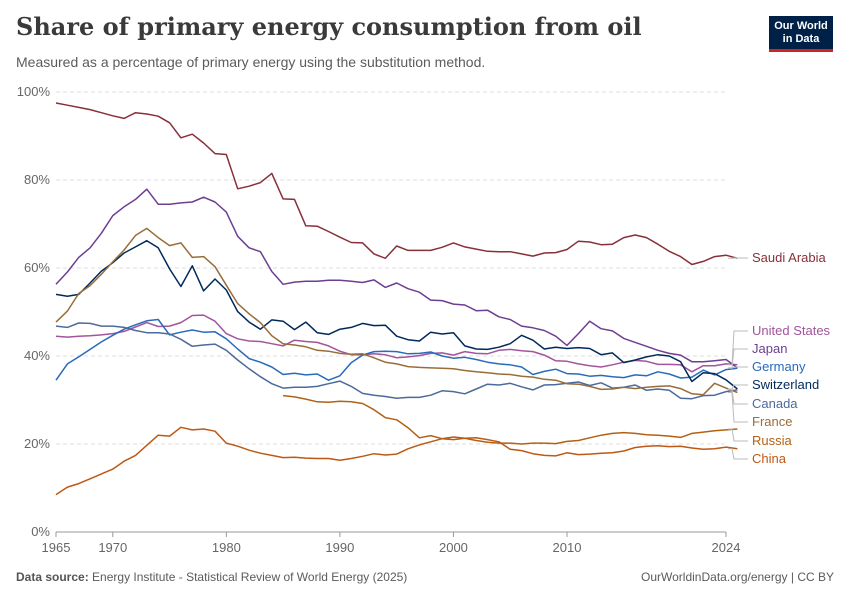  I want to click on series-label-canada: Canada, so click(775, 403).